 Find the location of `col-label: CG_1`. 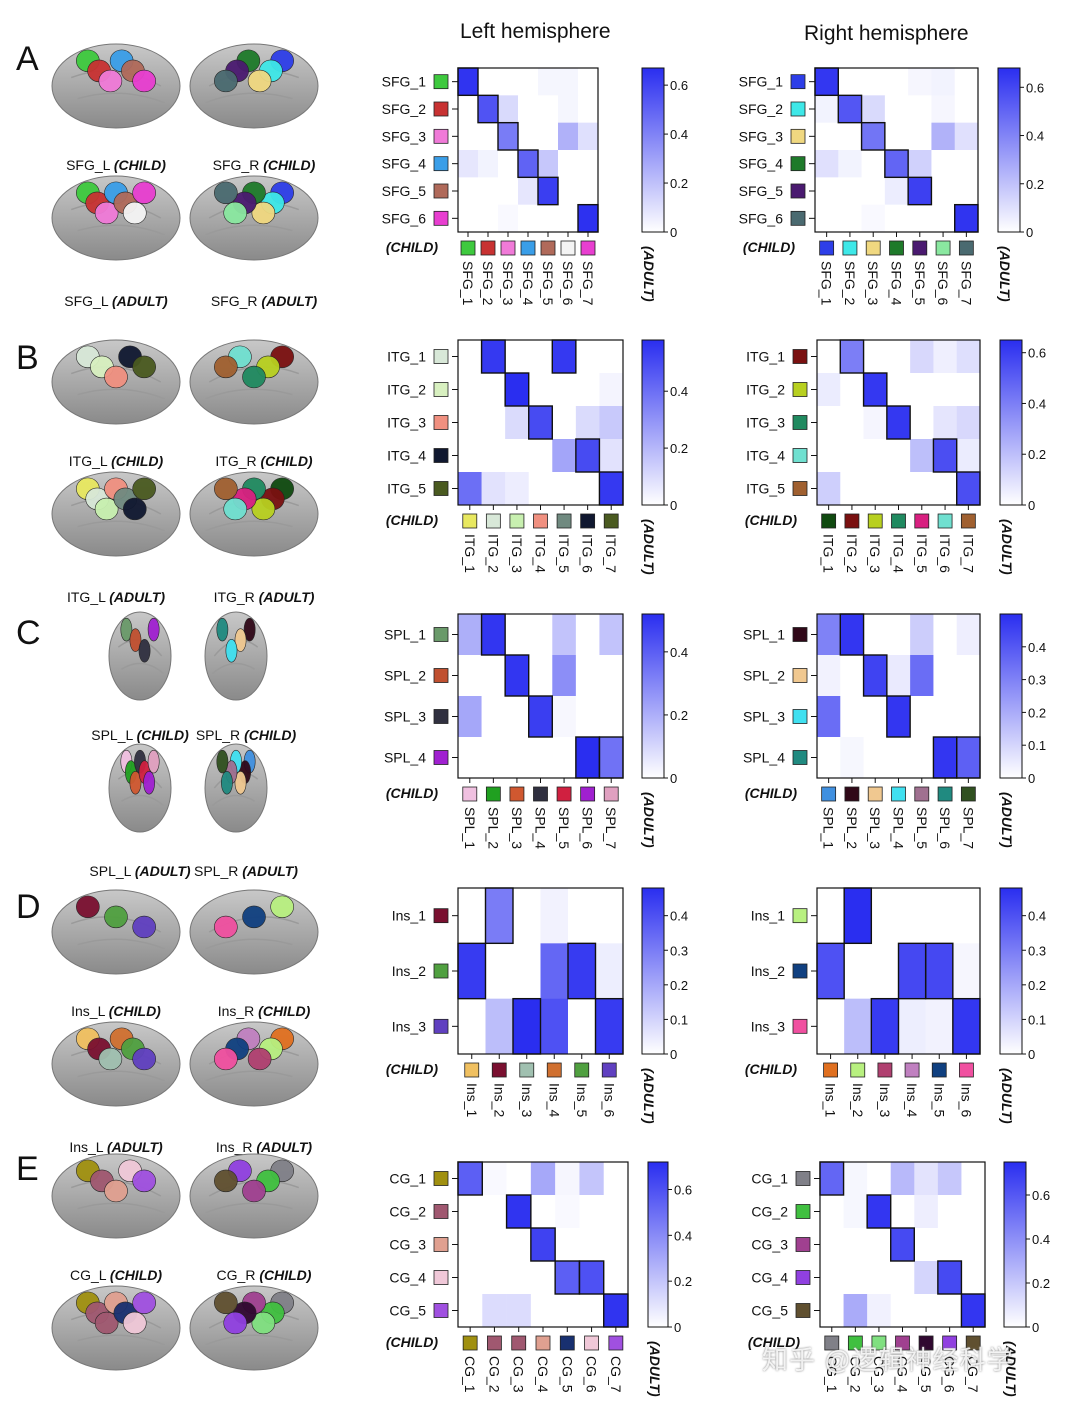

col-label: CG_1 is located at coordinates (470, 1374).